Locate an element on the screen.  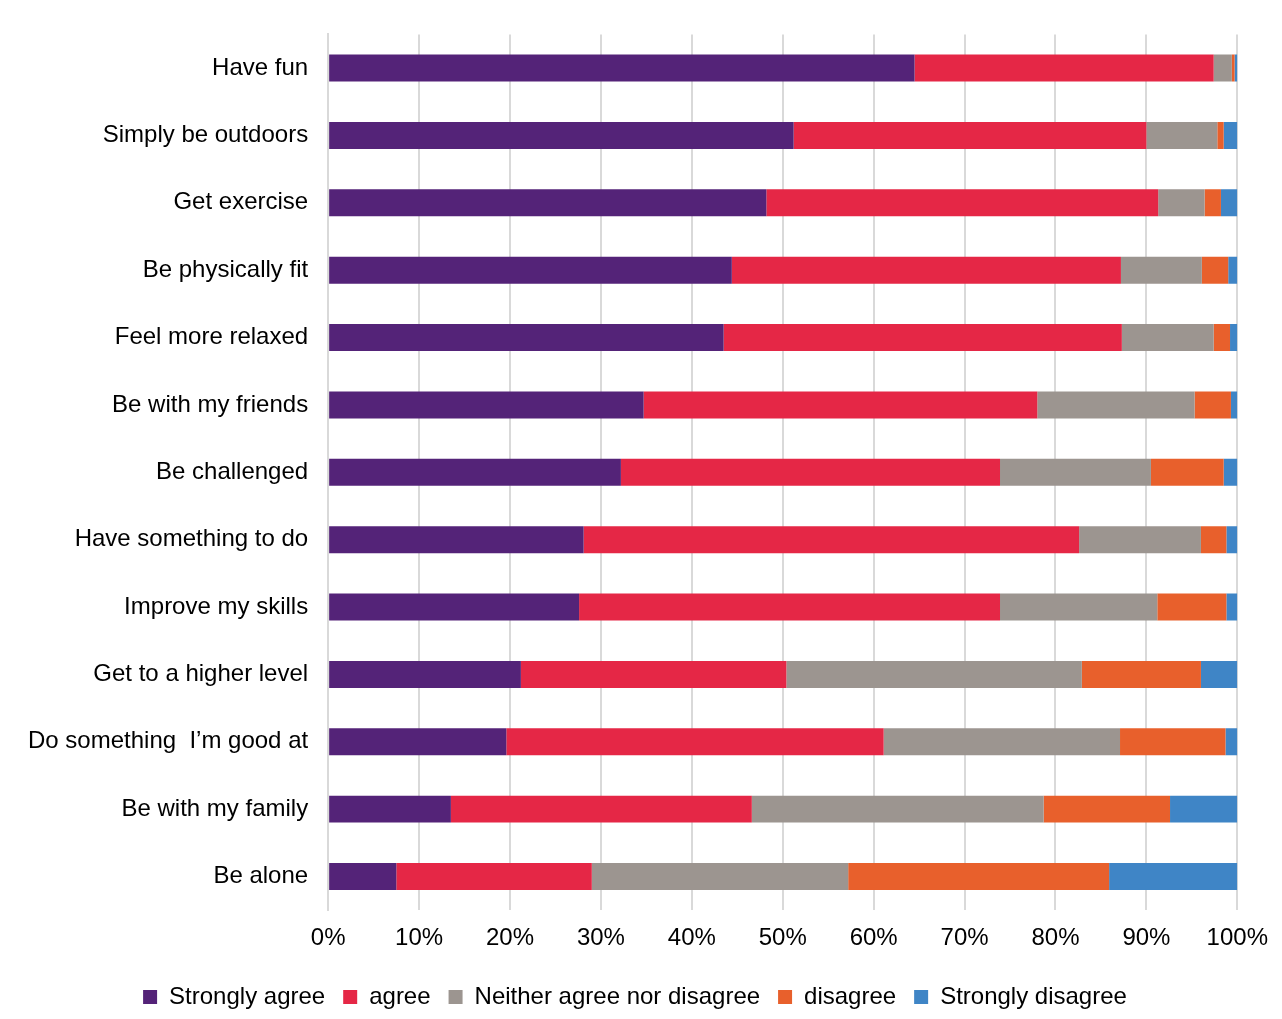
y-tick-label: Have something to do is located at coordinates (191, 538).